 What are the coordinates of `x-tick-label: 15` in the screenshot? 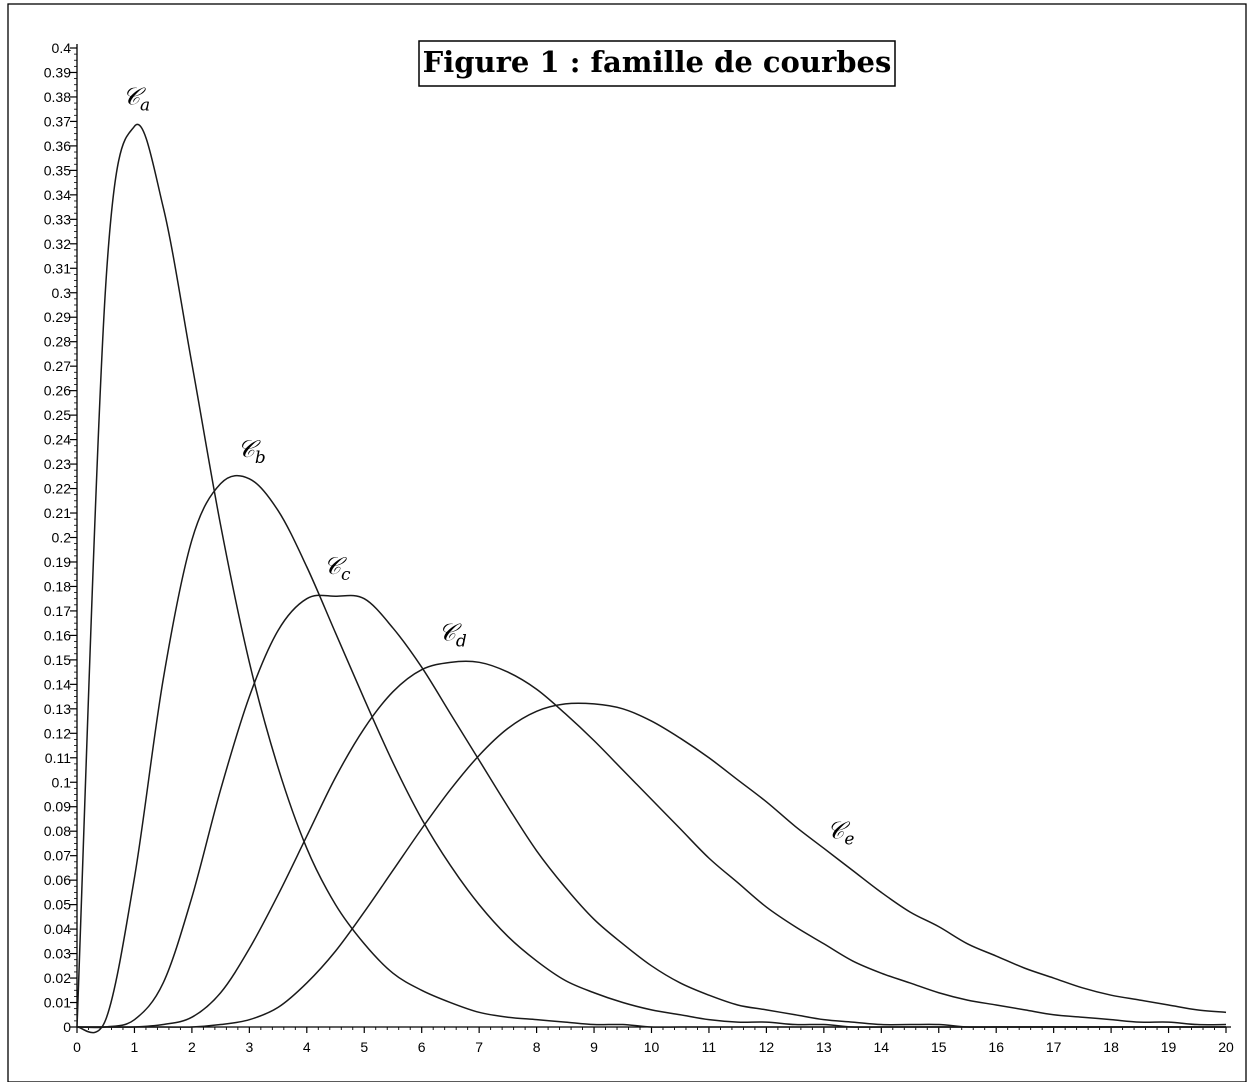 It's located at (939, 1047).